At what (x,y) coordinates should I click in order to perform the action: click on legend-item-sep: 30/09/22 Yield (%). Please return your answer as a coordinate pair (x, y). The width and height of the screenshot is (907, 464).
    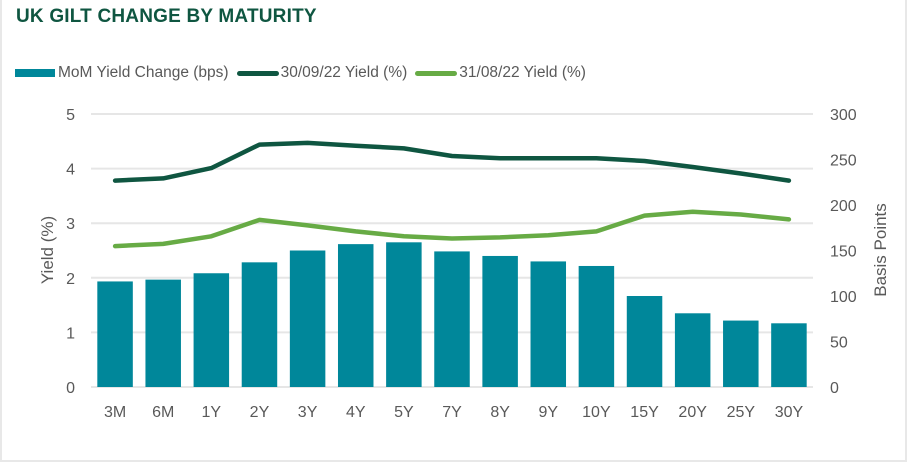
    Looking at the image, I should click on (322, 73).